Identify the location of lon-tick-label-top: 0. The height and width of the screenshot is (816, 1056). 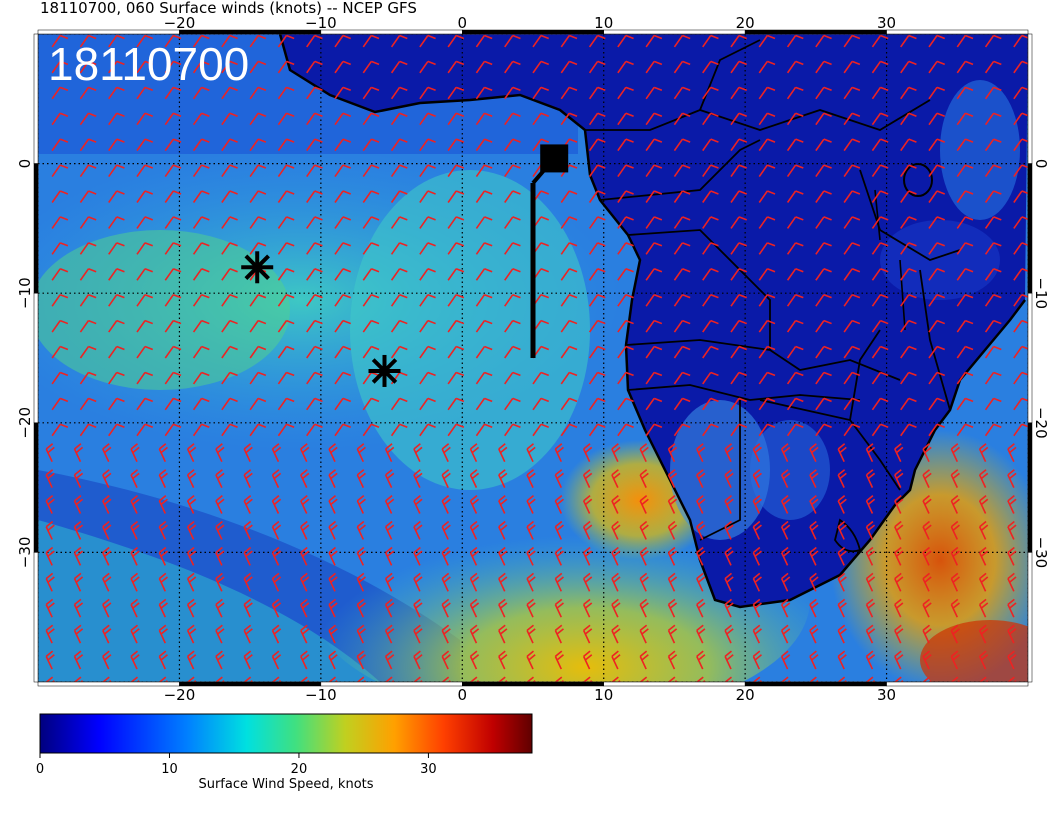
(463, 23).